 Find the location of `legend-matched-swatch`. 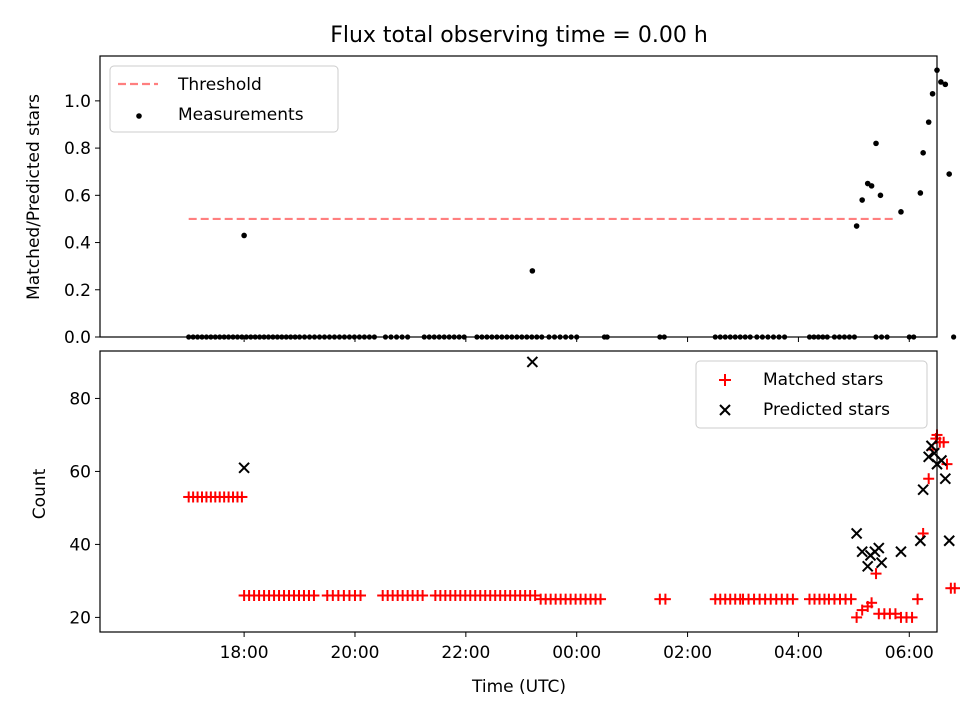

legend-matched-swatch is located at coordinates (725, 380).